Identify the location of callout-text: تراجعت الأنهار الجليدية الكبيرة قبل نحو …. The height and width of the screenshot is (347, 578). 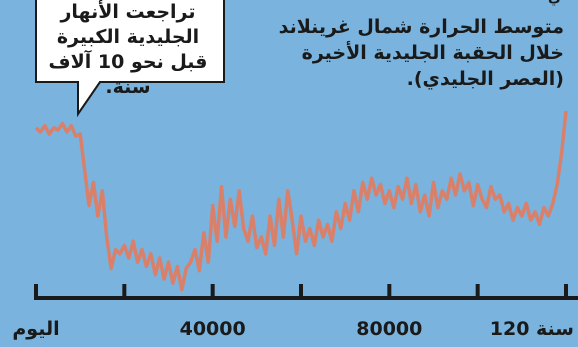
(128, 49).